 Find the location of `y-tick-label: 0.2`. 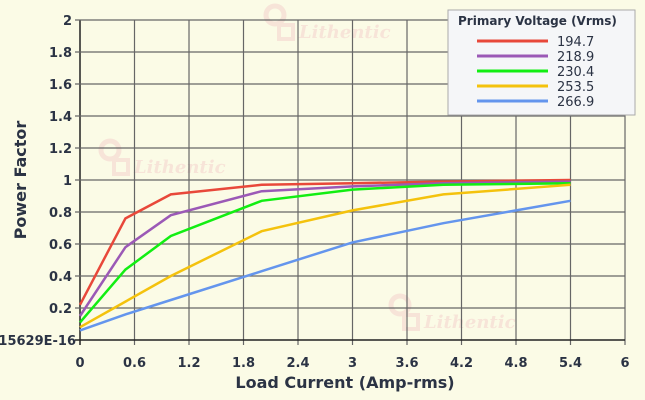

y-tick-label: 0.2 is located at coordinates (60, 309).